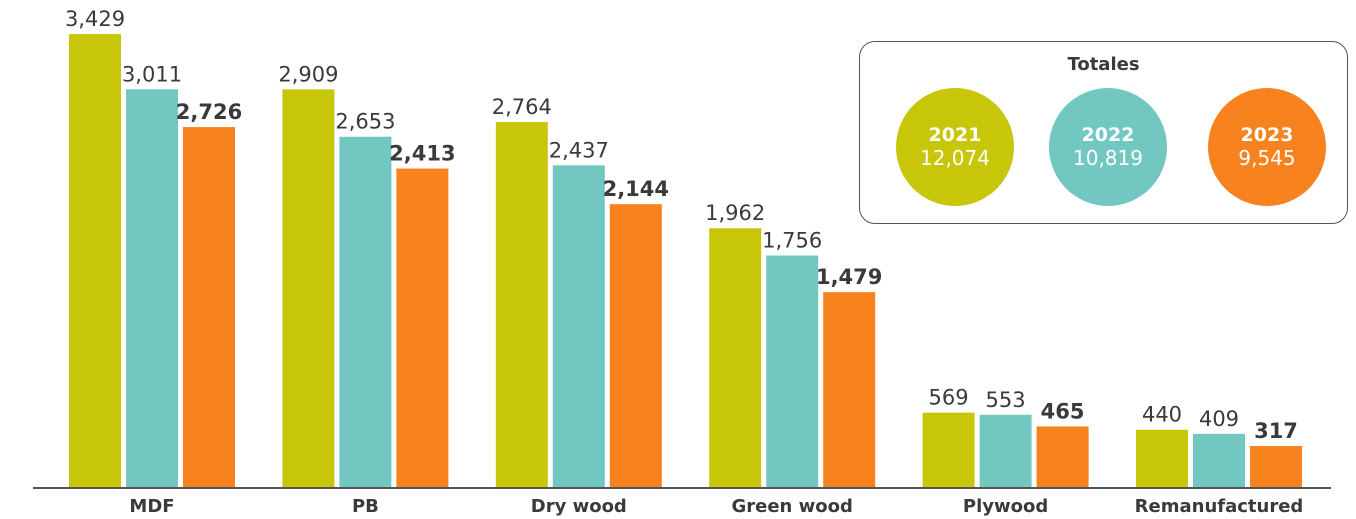 The height and width of the screenshot is (519, 1356). What do you see at coordinates (1063, 411) in the screenshot?
I see `value-label: 465` at bounding box center [1063, 411].